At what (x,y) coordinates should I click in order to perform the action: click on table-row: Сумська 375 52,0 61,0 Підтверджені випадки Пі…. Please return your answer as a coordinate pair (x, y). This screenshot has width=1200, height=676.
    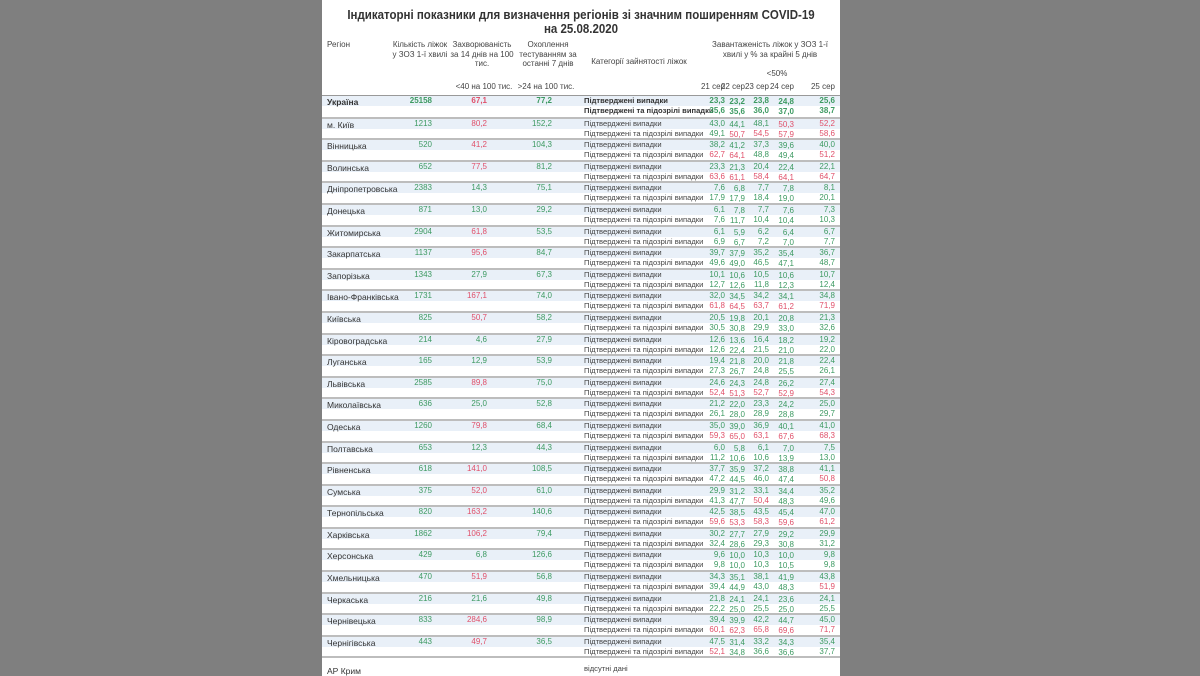
    Looking at the image, I should click on (581, 494).